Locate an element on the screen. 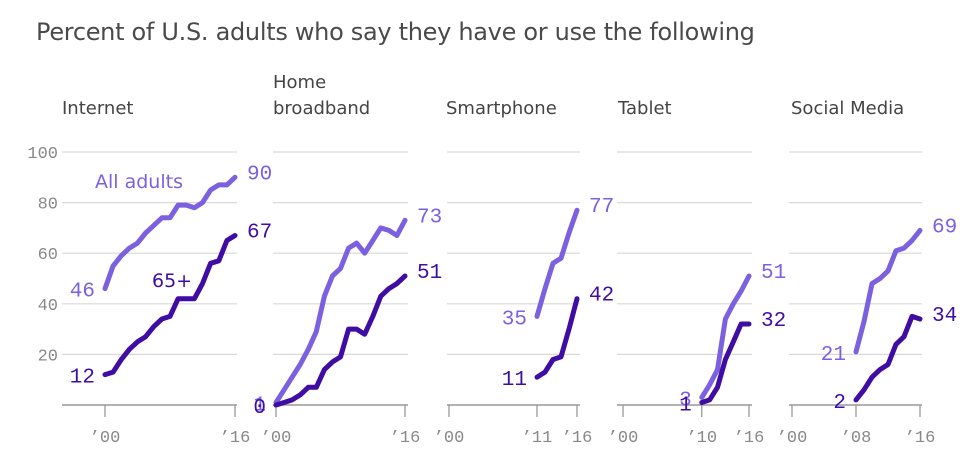 Image resolution: width=980 pixels, height=461 pixels. panel-title-internet: Internet is located at coordinates (97, 109).